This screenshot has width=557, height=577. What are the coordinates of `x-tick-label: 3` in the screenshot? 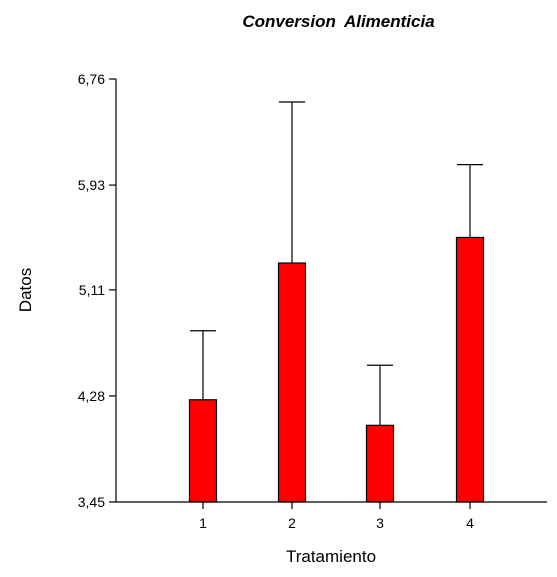 It's located at (380, 523).